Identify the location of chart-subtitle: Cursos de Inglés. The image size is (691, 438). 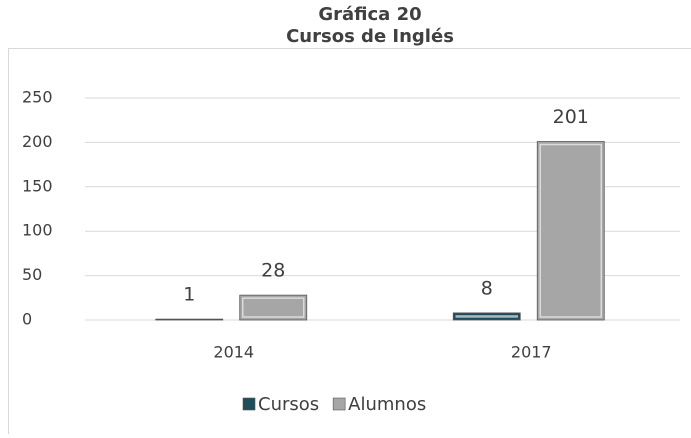
(370, 36).